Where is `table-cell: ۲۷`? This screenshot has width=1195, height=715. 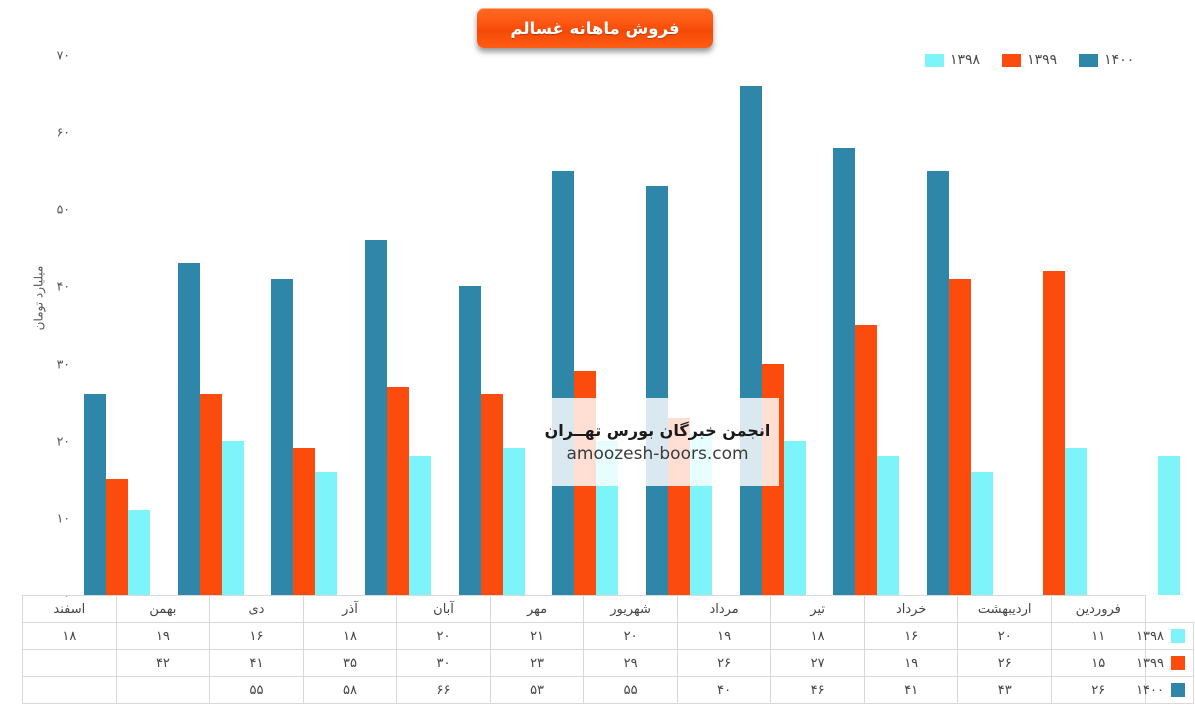
table-cell: ۲۷ is located at coordinates (817, 663).